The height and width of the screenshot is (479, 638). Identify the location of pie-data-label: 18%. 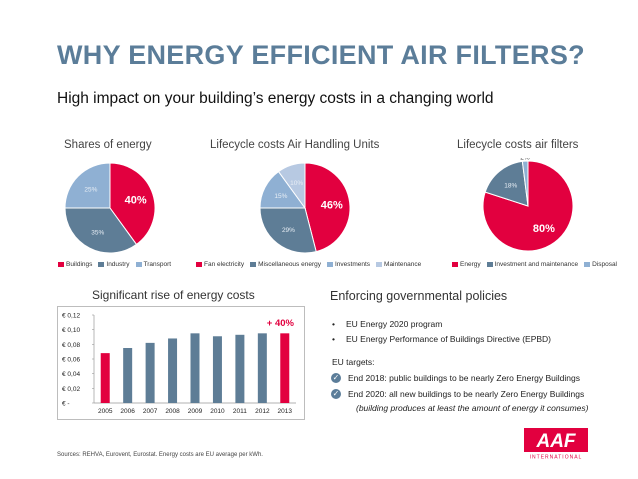
(510, 186).